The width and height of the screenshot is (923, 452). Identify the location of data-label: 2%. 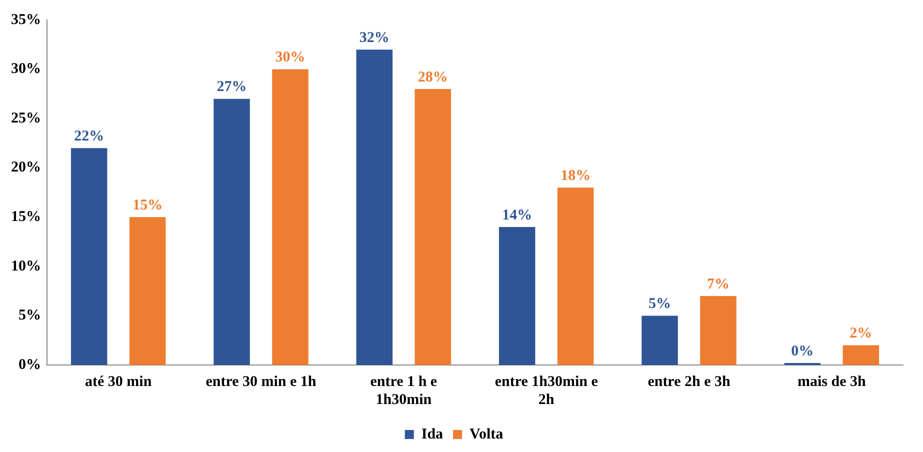
(861, 334).